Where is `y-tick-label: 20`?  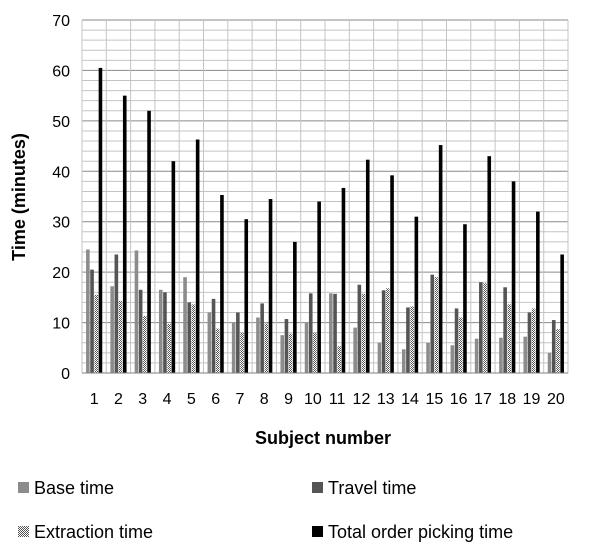
y-tick-label: 20 is located at coordinates (61, 273).